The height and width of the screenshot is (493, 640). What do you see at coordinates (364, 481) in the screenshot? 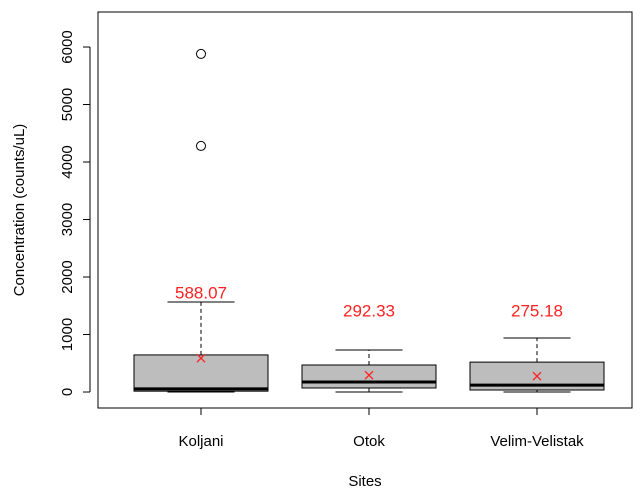
I see `x-axis-label: Sites` at bounding box center [364, 481].